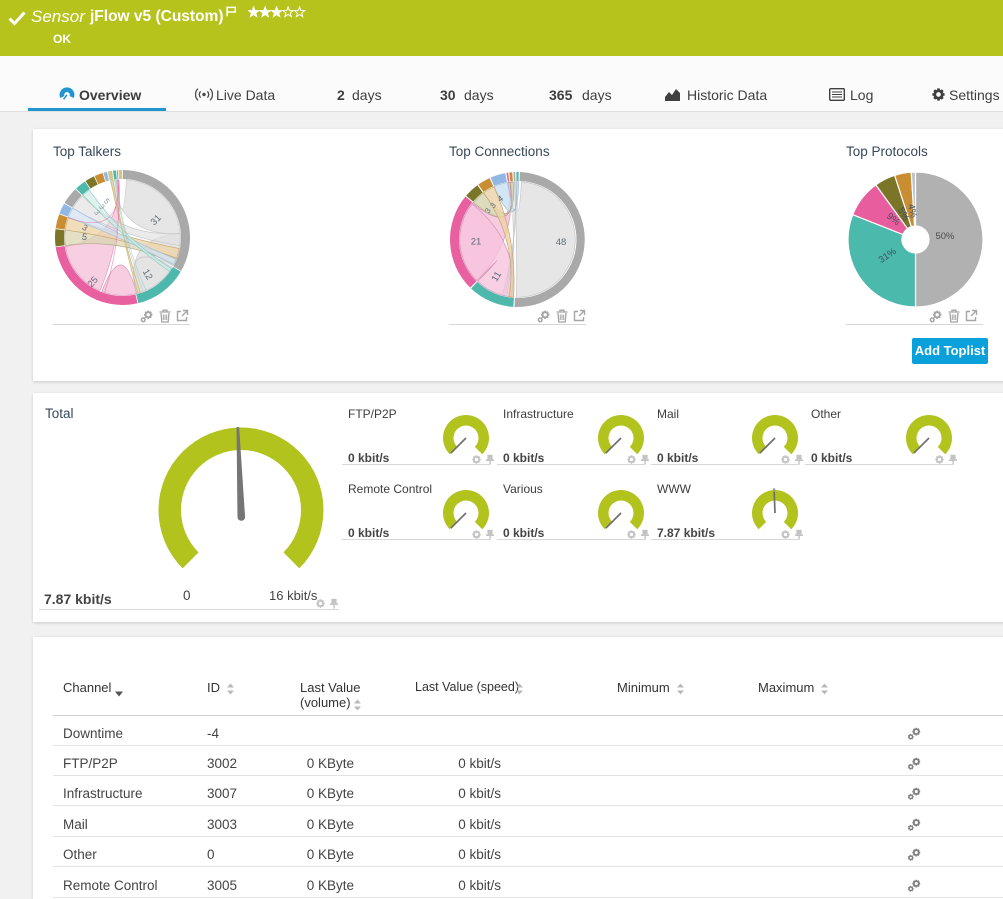 This screenshot has height=899, width=1003. What do you see at coordinates (945, 236) in the screenshot?
I see `svg-text: 50%` at bounding box center [945, 236].